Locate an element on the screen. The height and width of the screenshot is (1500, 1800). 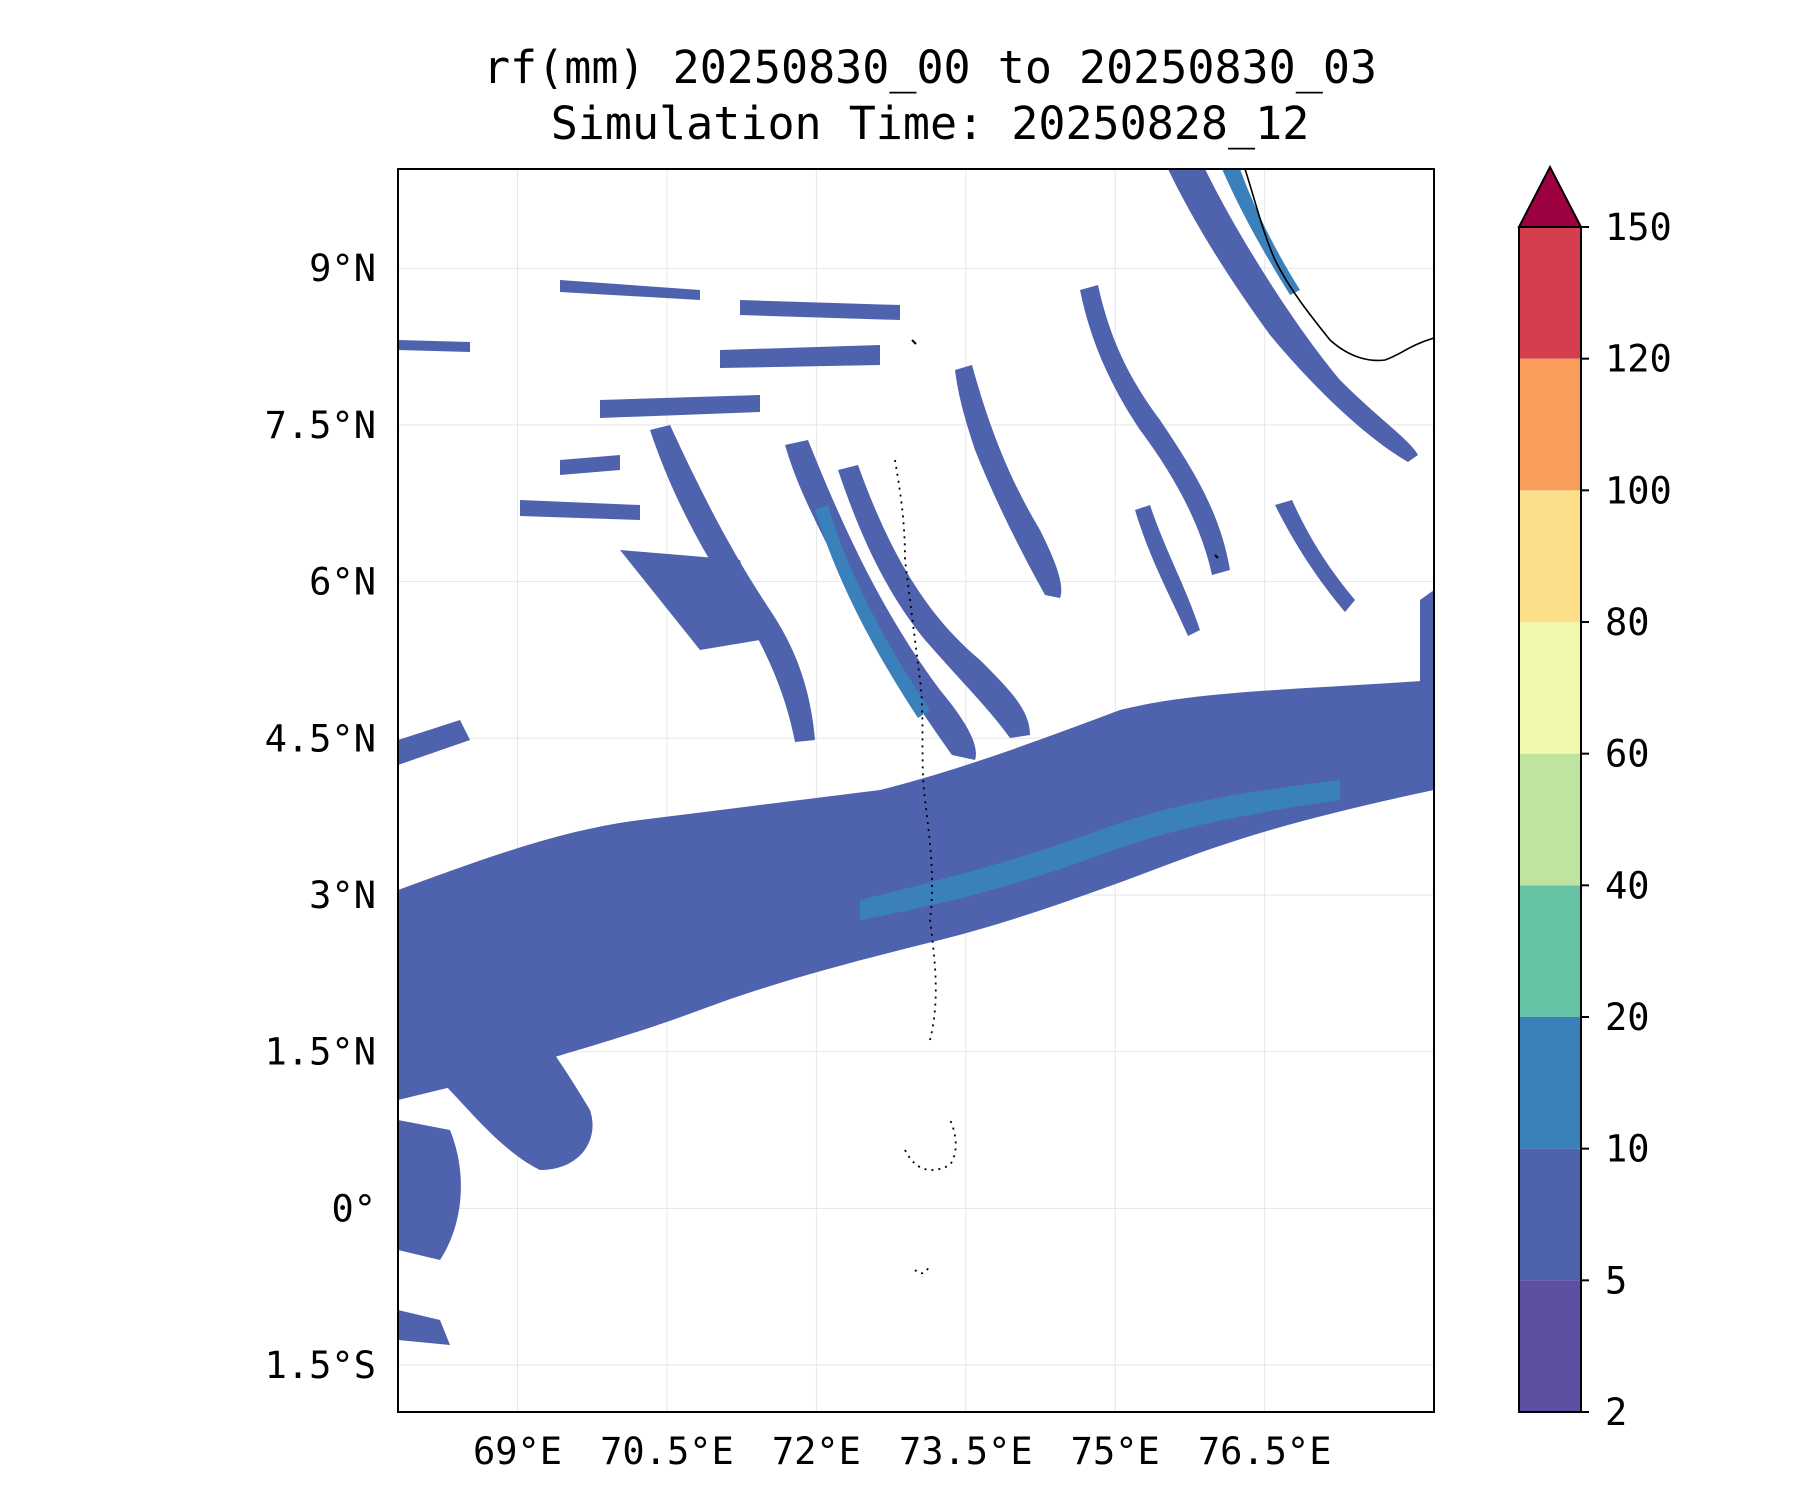
map-title-line2: Simulation Time: 20250828_12 is located at coordinates (930, 123).